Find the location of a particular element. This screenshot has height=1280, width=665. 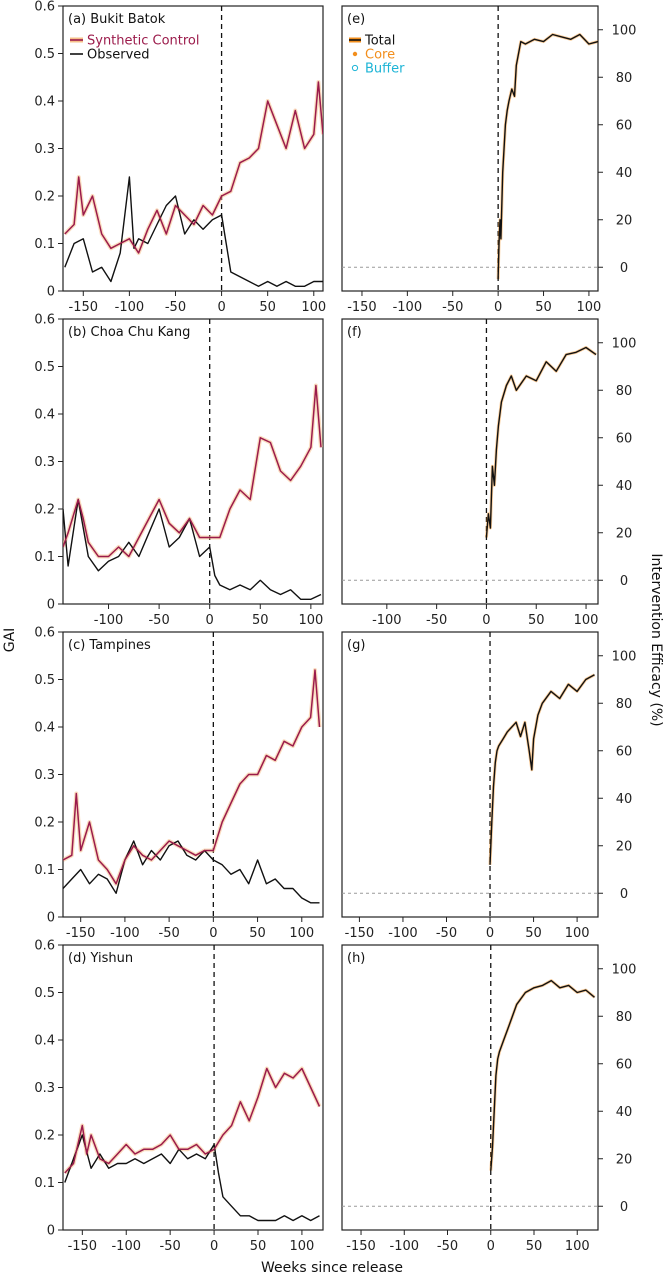

legend-total-label: Total is located at coordinates (379, 41).